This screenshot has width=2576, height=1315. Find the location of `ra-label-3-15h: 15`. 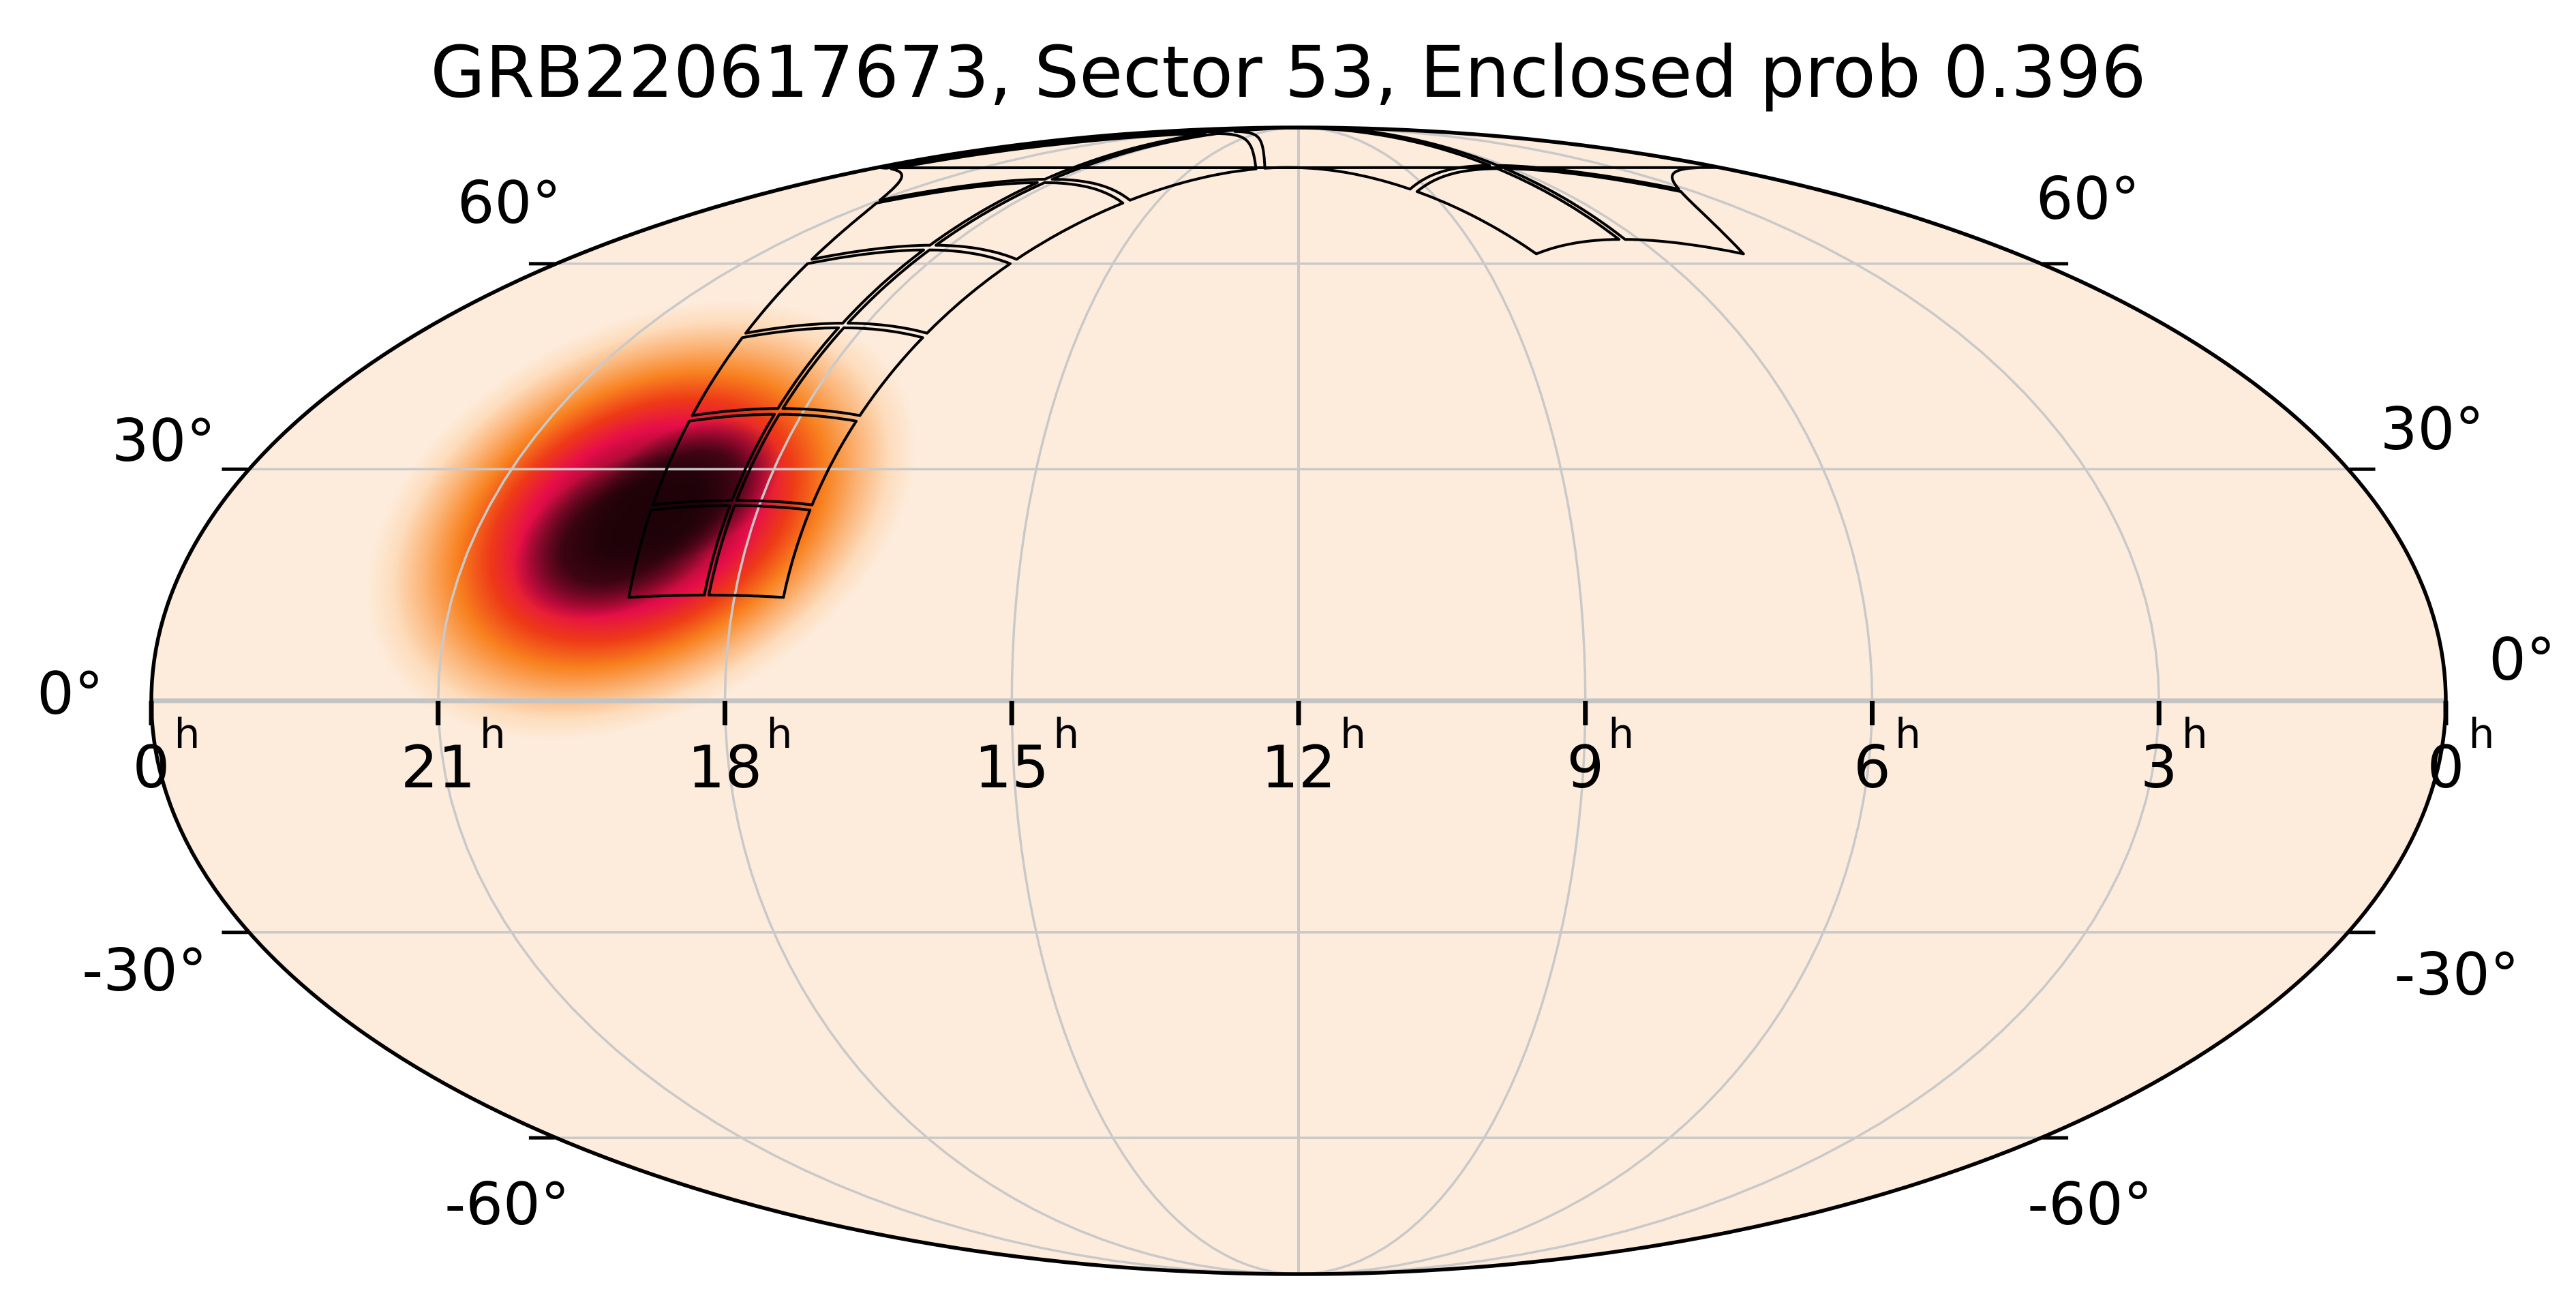

ra-label-3-15h: 15 is located at coordinates (1012, 768).